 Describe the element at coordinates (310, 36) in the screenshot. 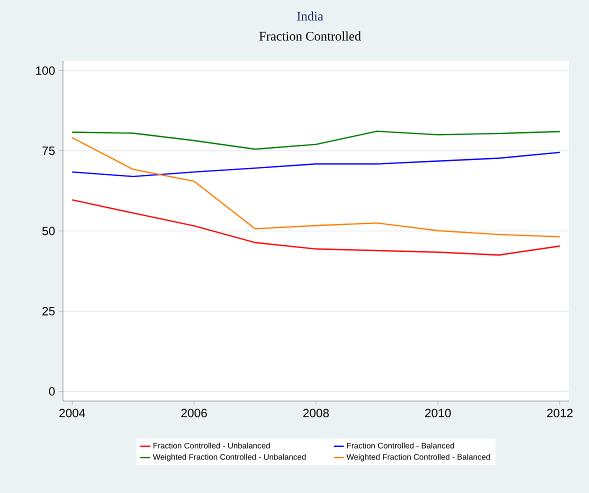

I see `chart-subtitle: Fraction Controlled` at that location.